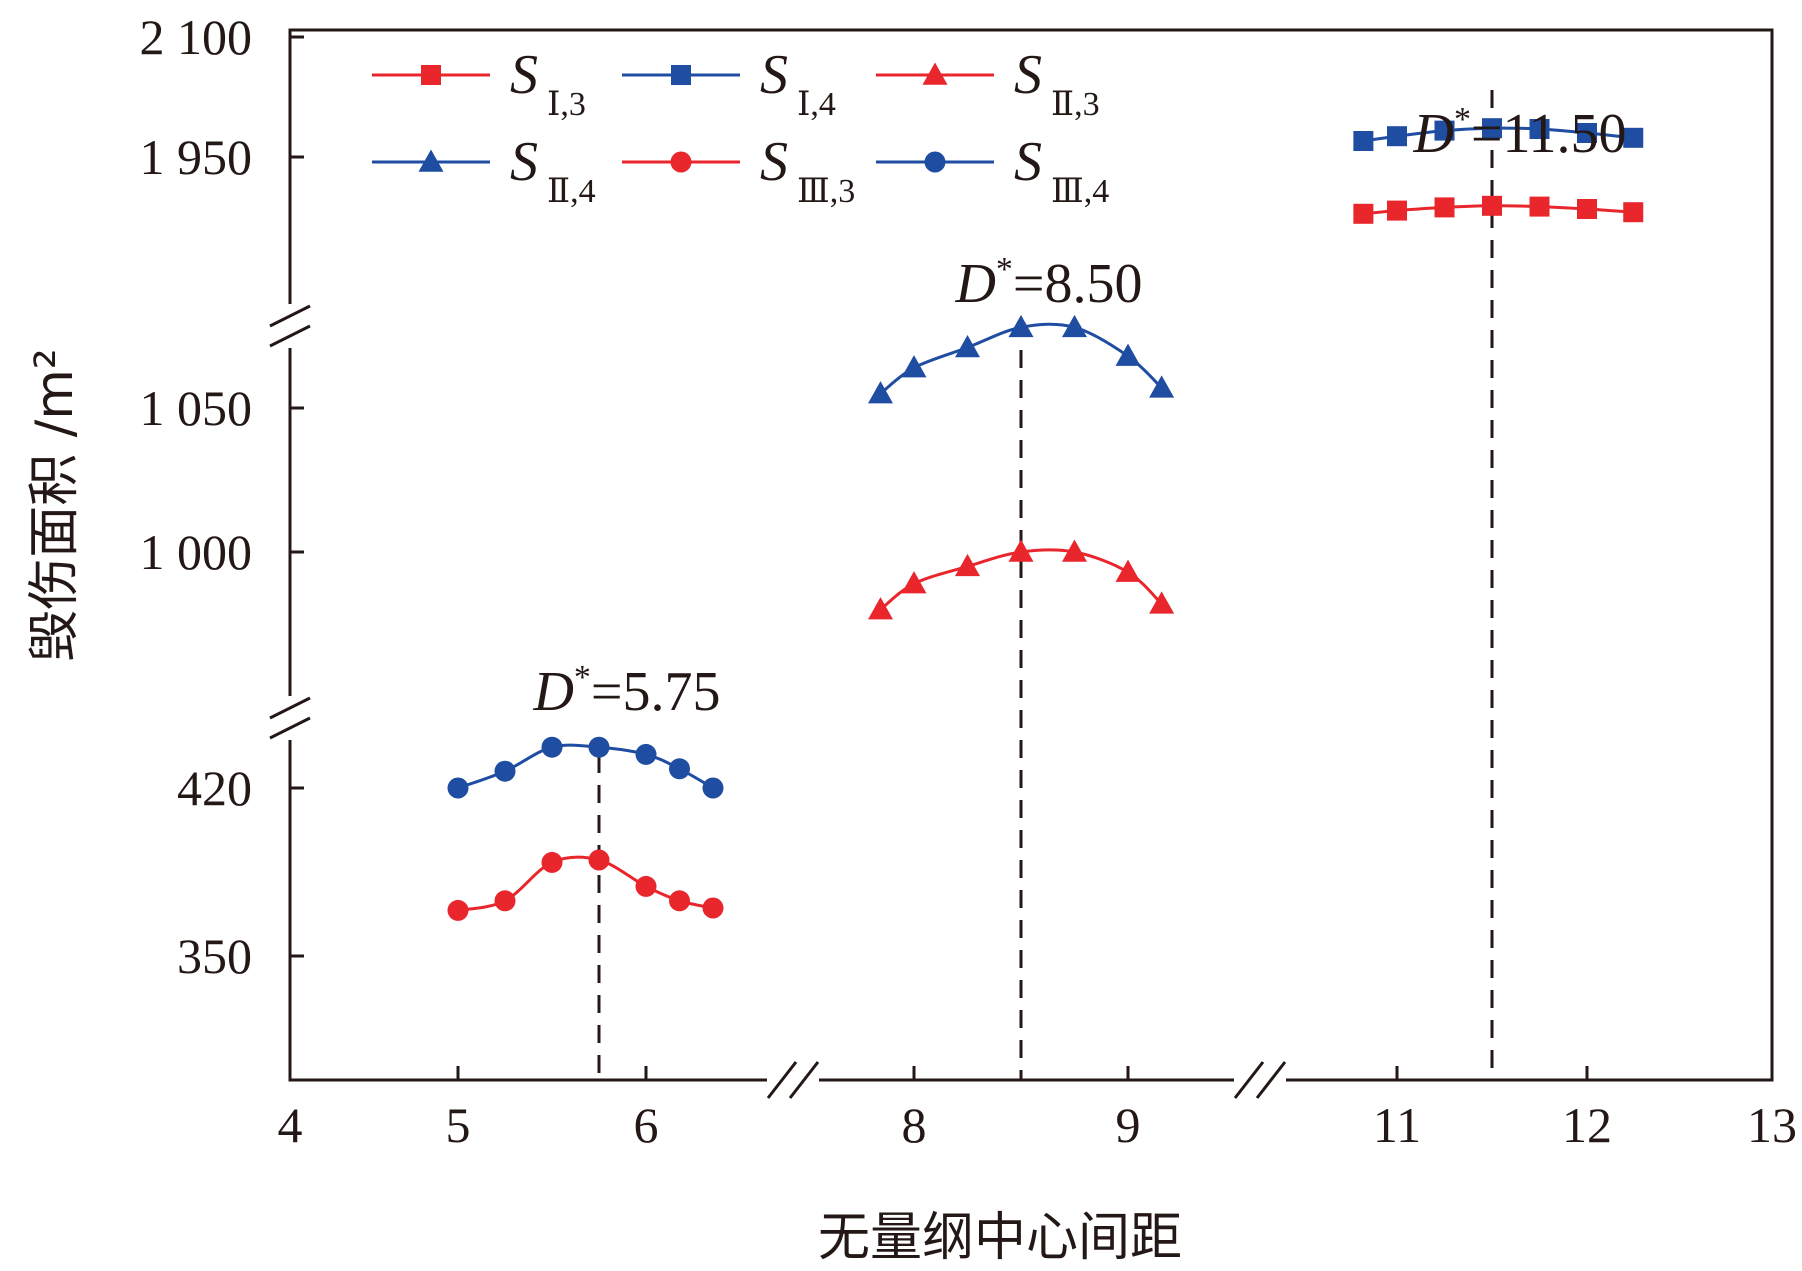 The height and width of the screenshot is (1271, 1802). I want to click on legend-subscript: Ⅱ,3, so click(1075, 104).